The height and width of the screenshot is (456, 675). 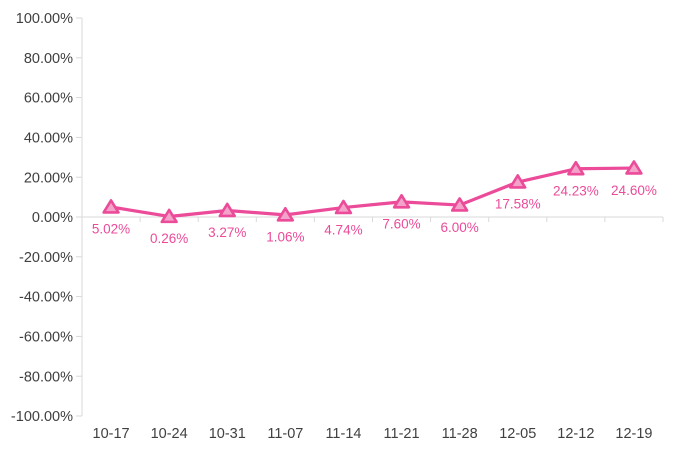 What do you see at coordinates (372, 192) in the screenshot?
I see `series-line` at bounding box center [372, 192].